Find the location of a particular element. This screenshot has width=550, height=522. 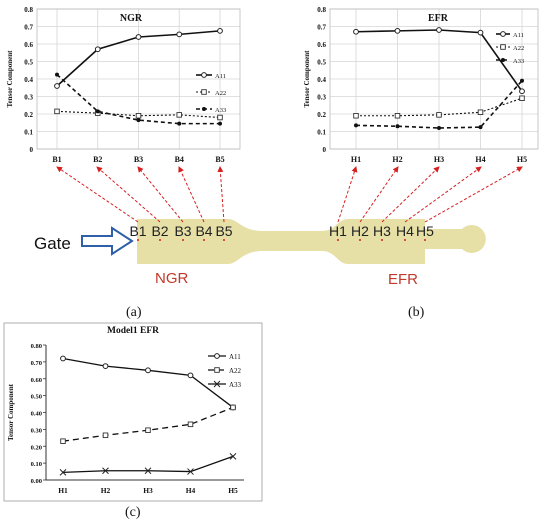

diagram-label-H5: H5 is located at coordinates (425, 231).